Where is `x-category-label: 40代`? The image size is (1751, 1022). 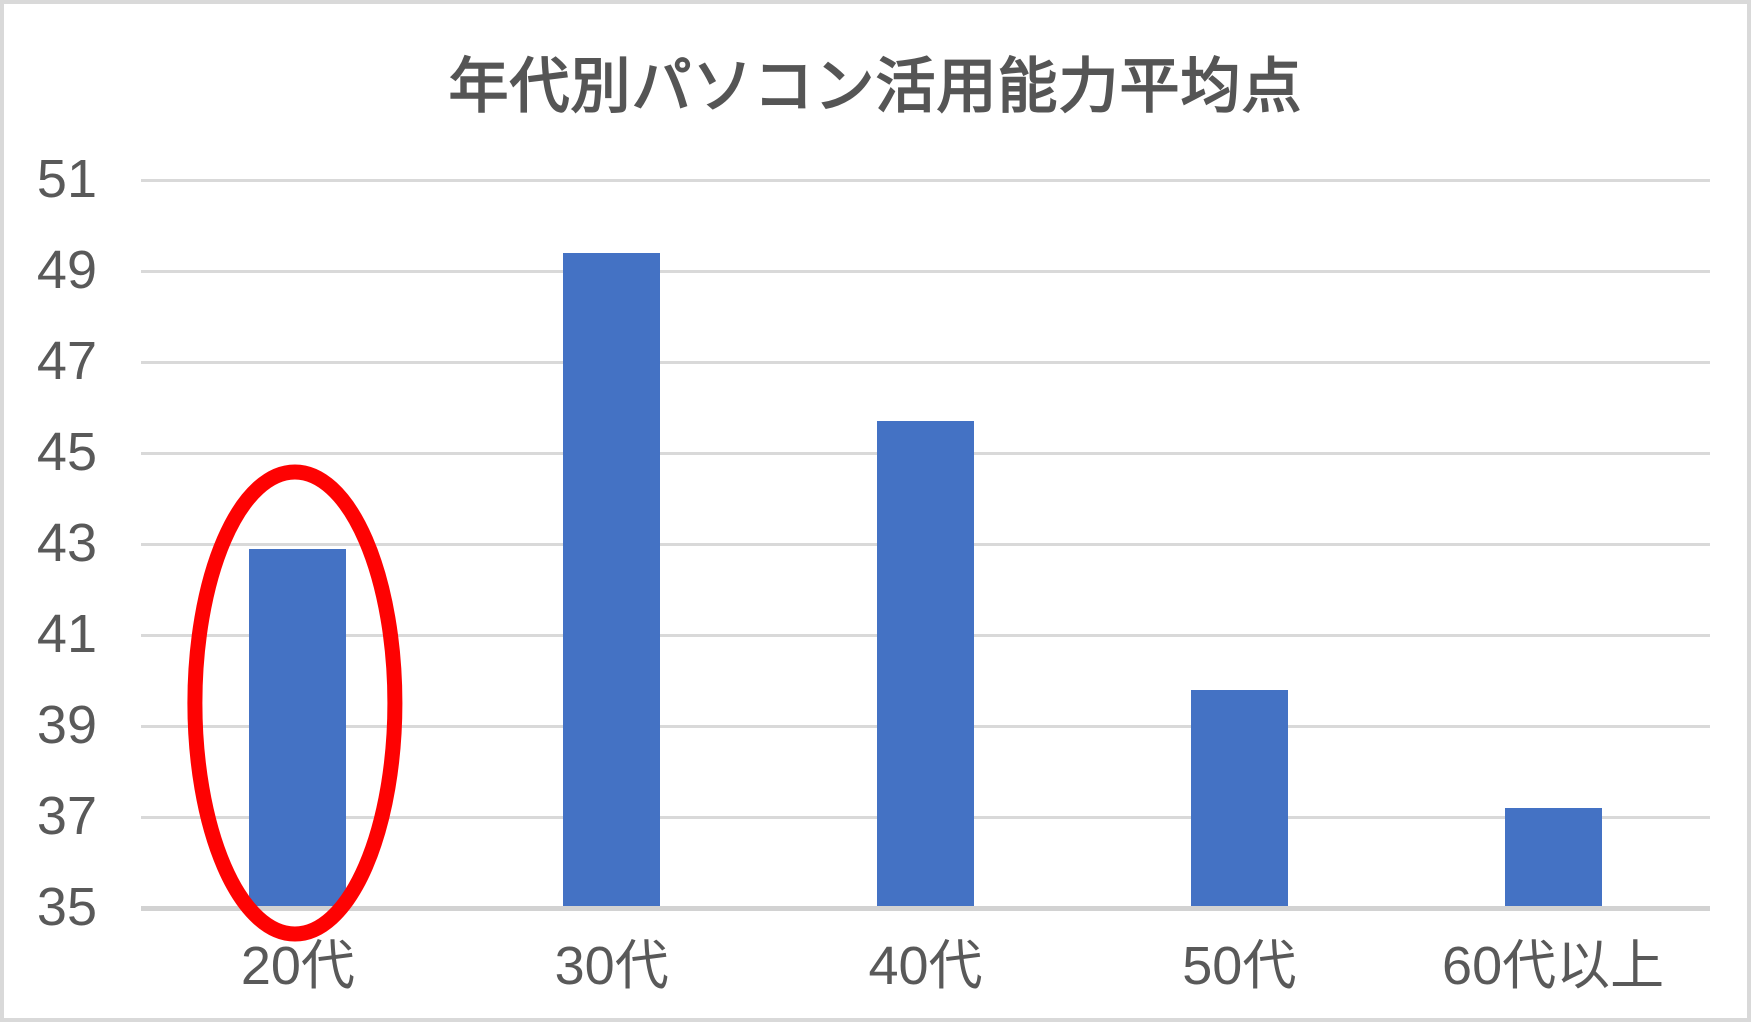
x-category-label: 40代 is located at coordinates (925, 966).